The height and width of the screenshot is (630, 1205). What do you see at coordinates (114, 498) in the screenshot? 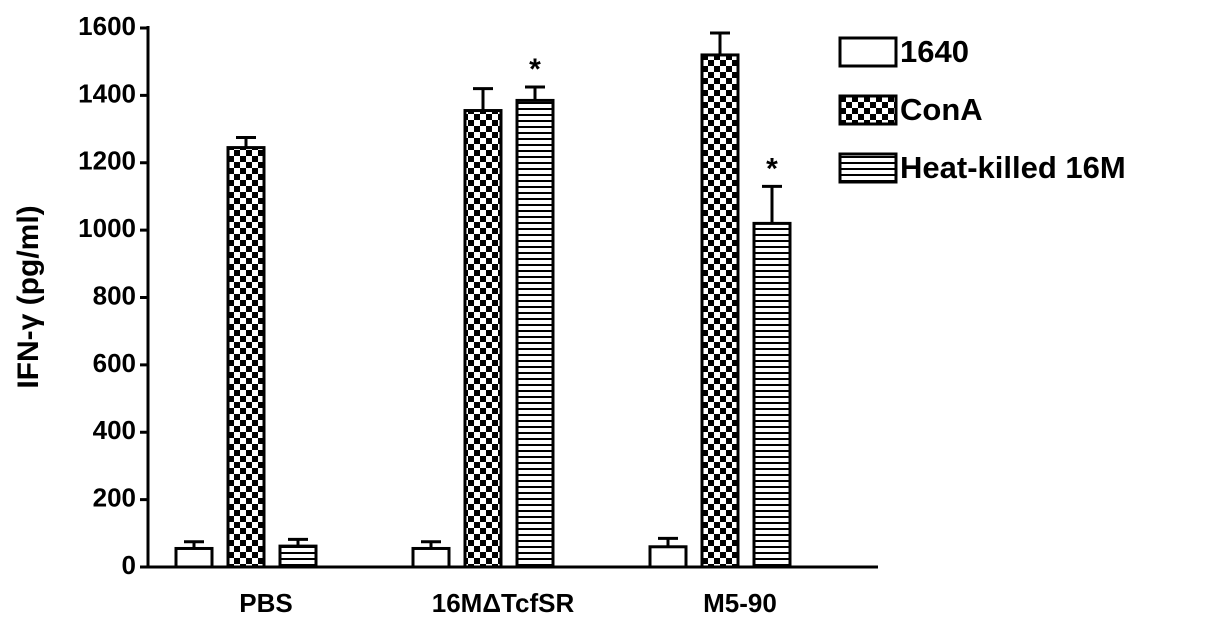
I see `y-tick-label: 200` at bounding box center [114, 498].